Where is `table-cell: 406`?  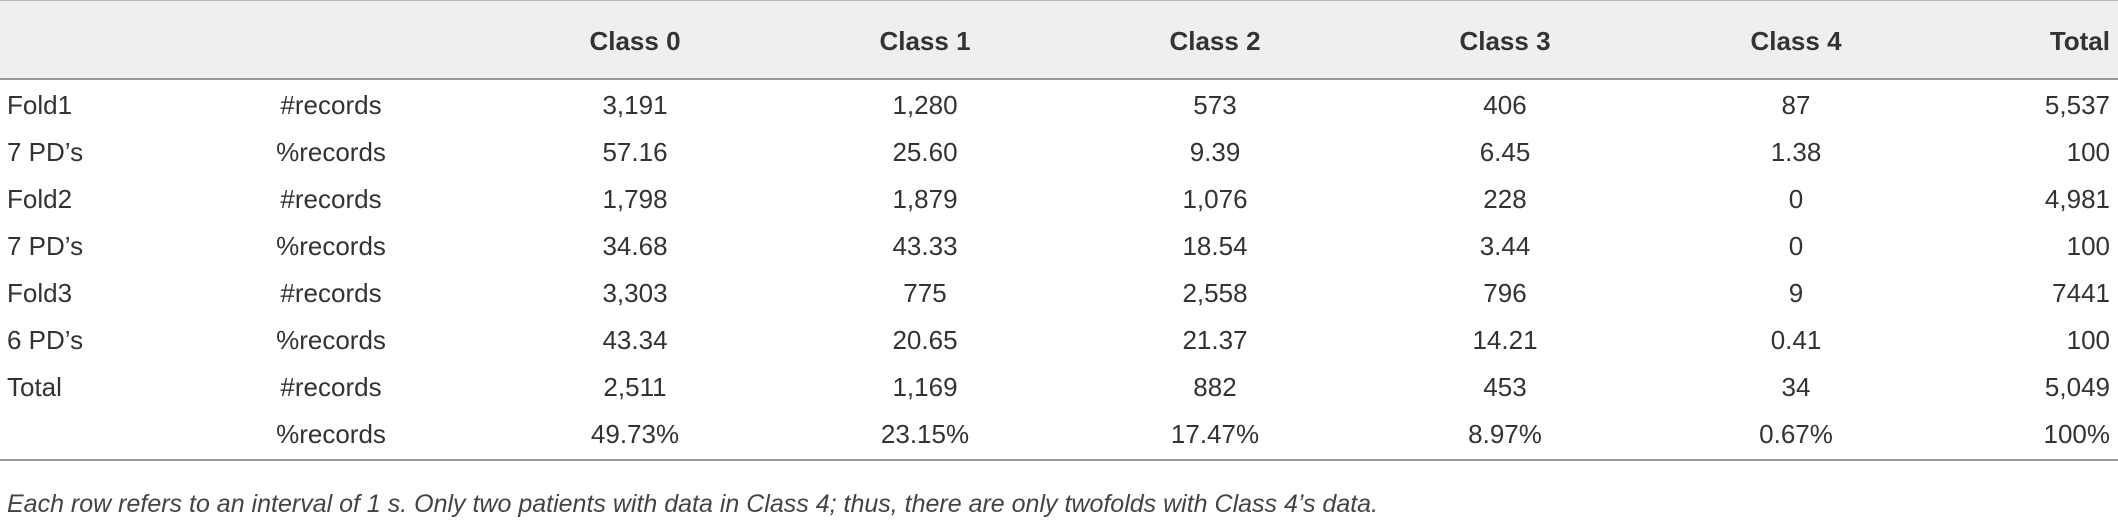
table-cell: 406 is located at coordinates (1505, 105).